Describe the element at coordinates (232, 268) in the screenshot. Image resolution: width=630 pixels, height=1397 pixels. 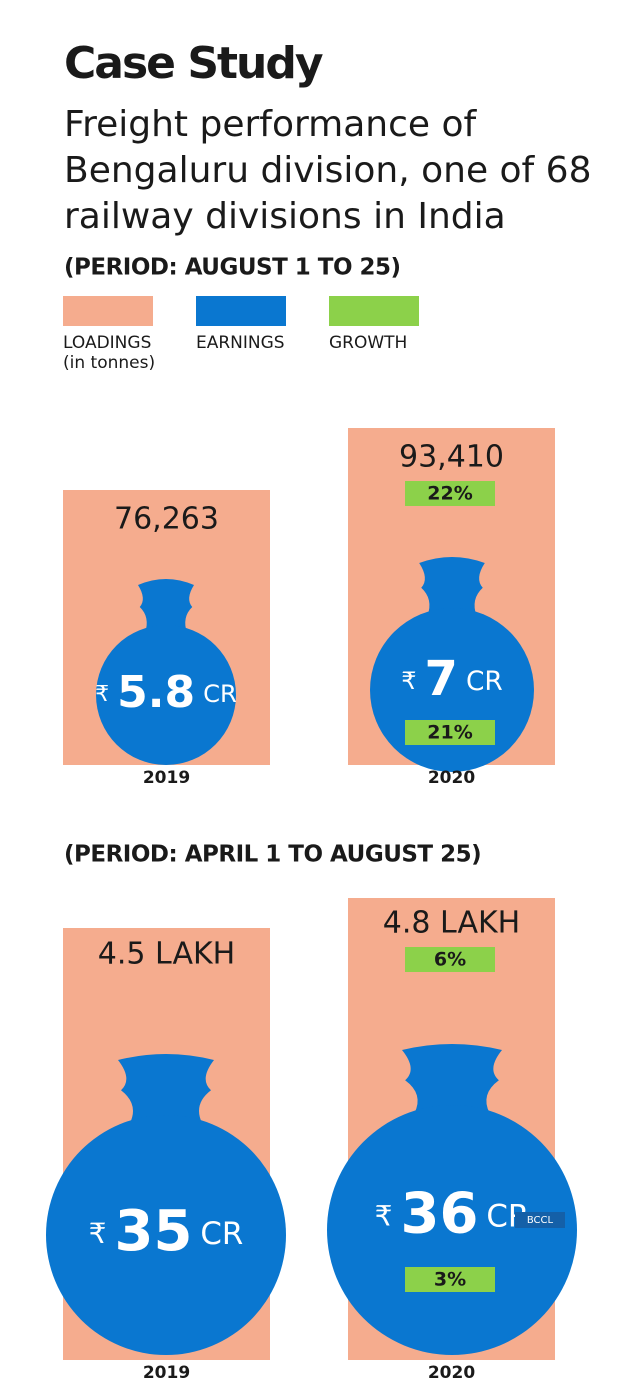
I see `period-label: (PERIOD: AUGUST 1 TO 25)` at that location.